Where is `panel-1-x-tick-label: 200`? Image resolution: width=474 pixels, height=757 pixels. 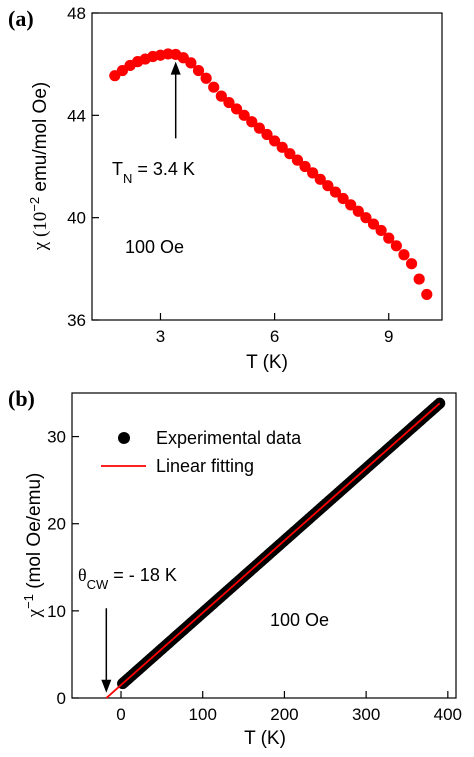
panel-1-x-tick-label: 200 is located at coordinates (284, 714).